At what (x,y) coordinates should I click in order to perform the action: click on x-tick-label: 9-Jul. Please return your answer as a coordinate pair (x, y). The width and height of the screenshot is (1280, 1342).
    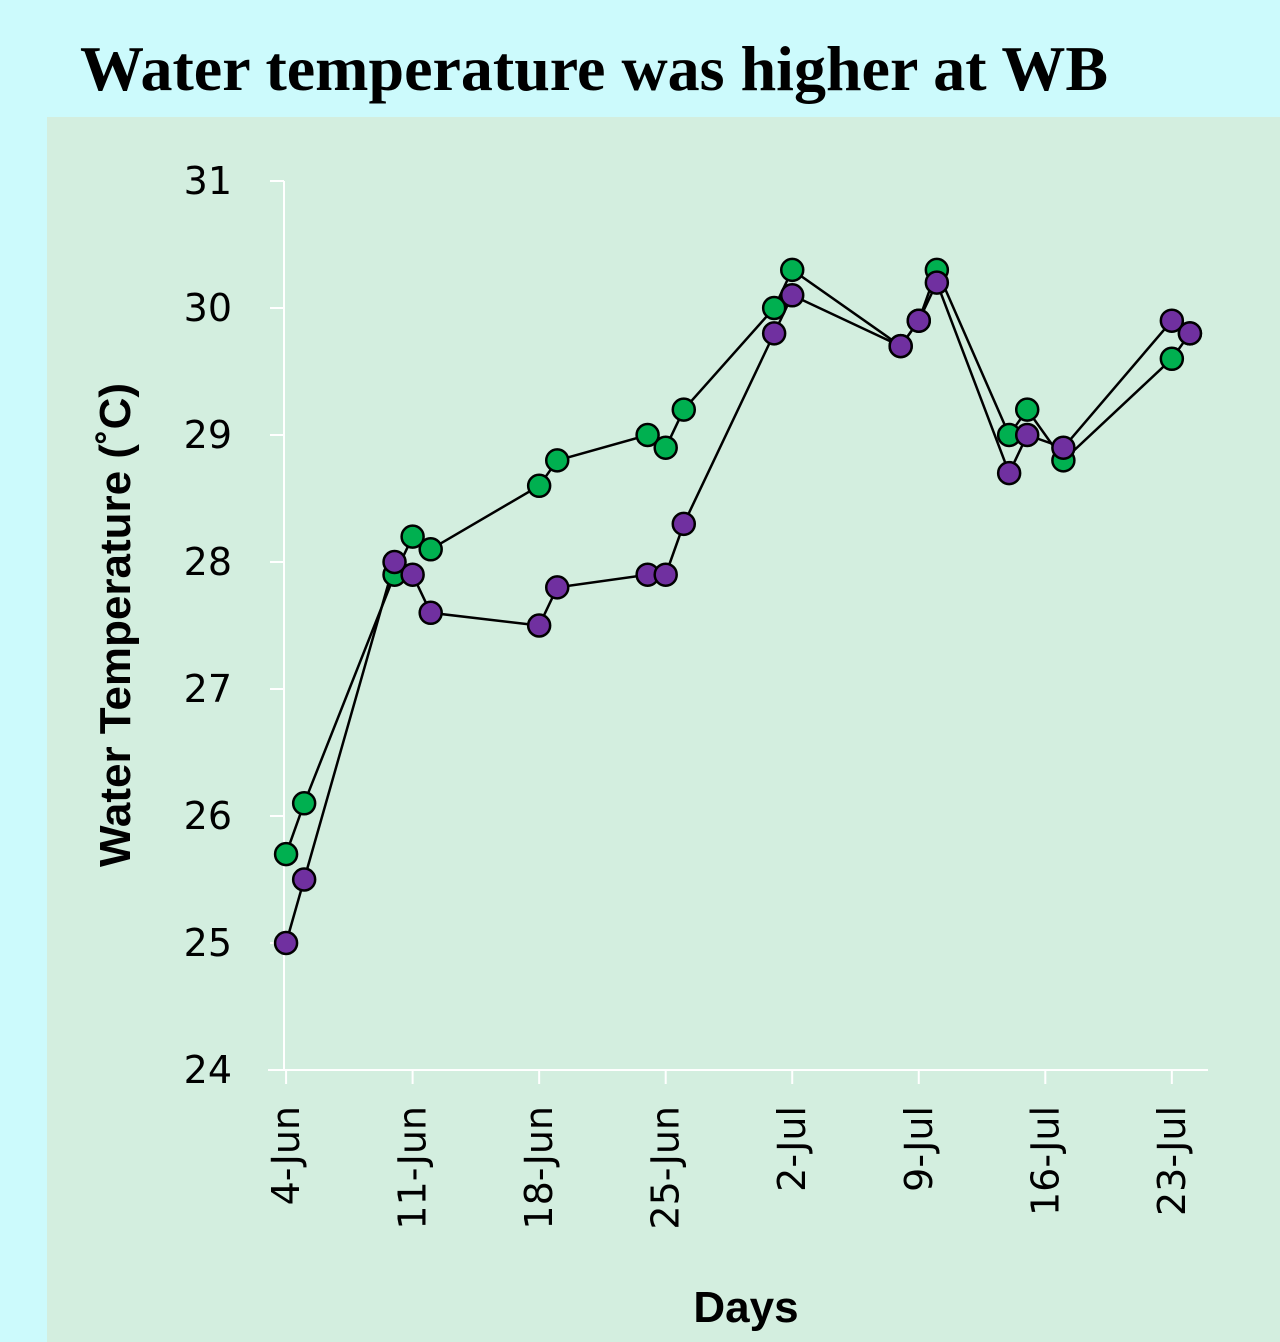
    Looking at the image, I should click on (919, 1149).